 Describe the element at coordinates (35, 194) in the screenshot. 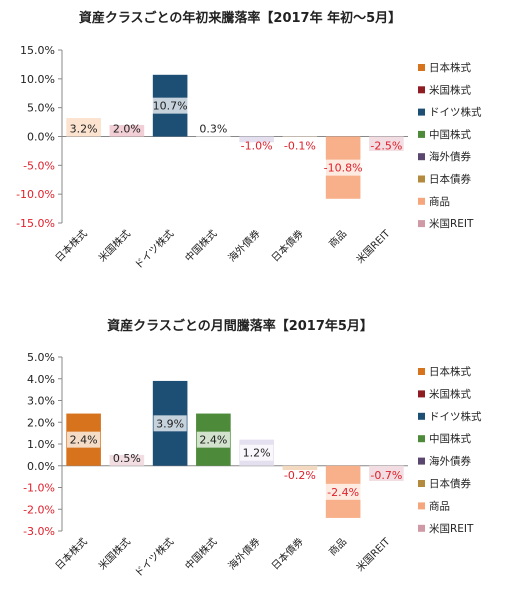

I see `y-tick-label: -10.0%` at that location.